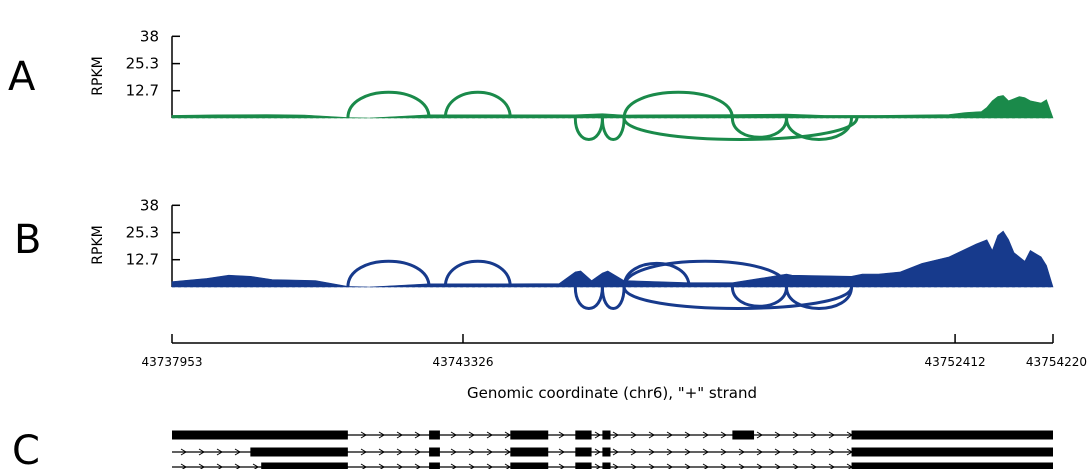  I want to click on panel-letter-c: C, so click(26, 448).